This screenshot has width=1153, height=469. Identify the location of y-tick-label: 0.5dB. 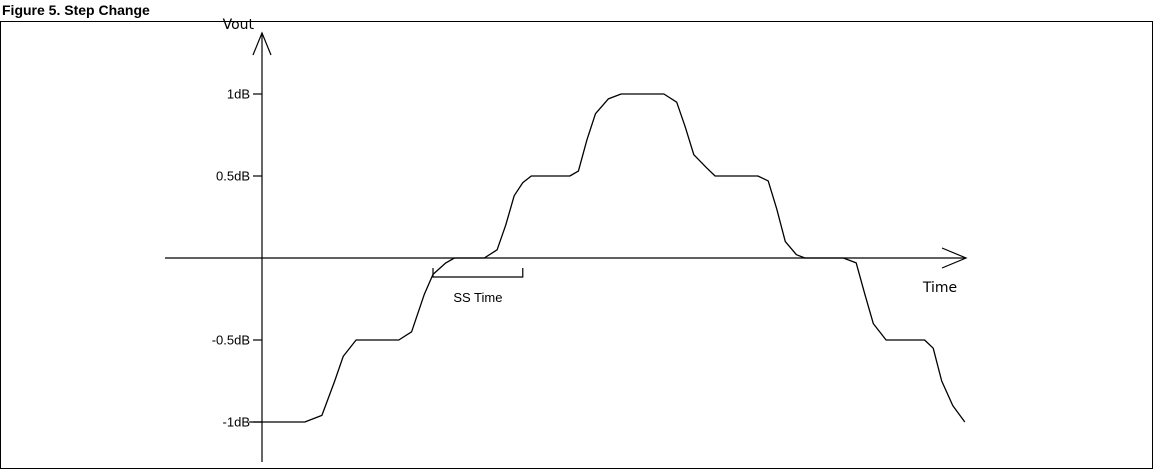
(233, 176).